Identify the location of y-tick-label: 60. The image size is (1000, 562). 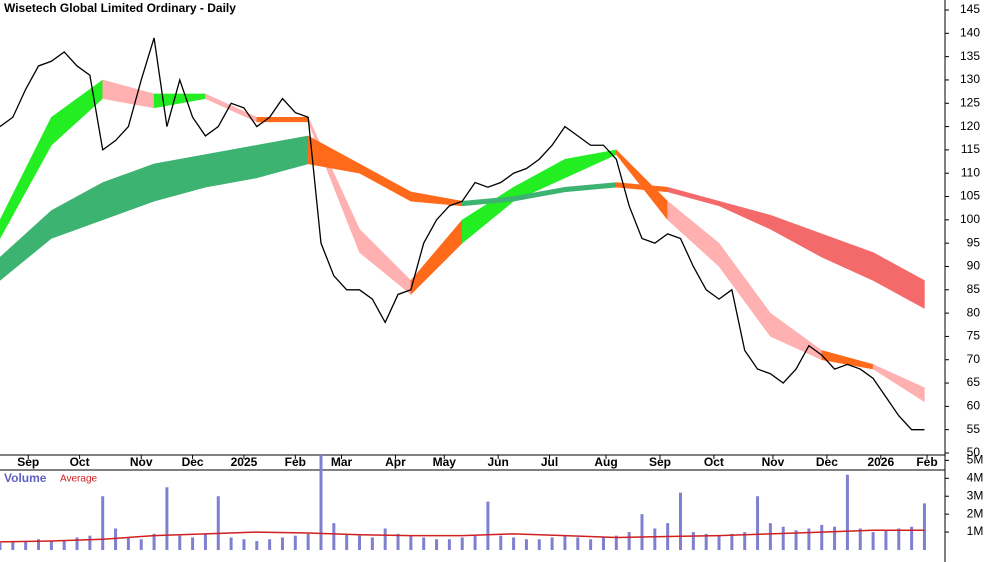
(974, 406).